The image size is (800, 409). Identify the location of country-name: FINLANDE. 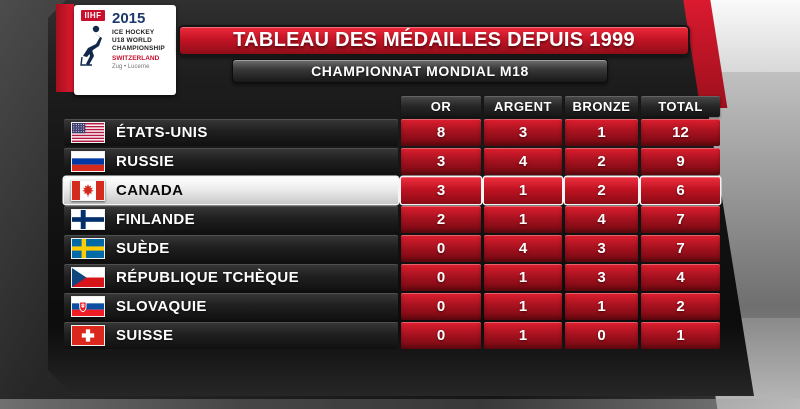
(156, 219).